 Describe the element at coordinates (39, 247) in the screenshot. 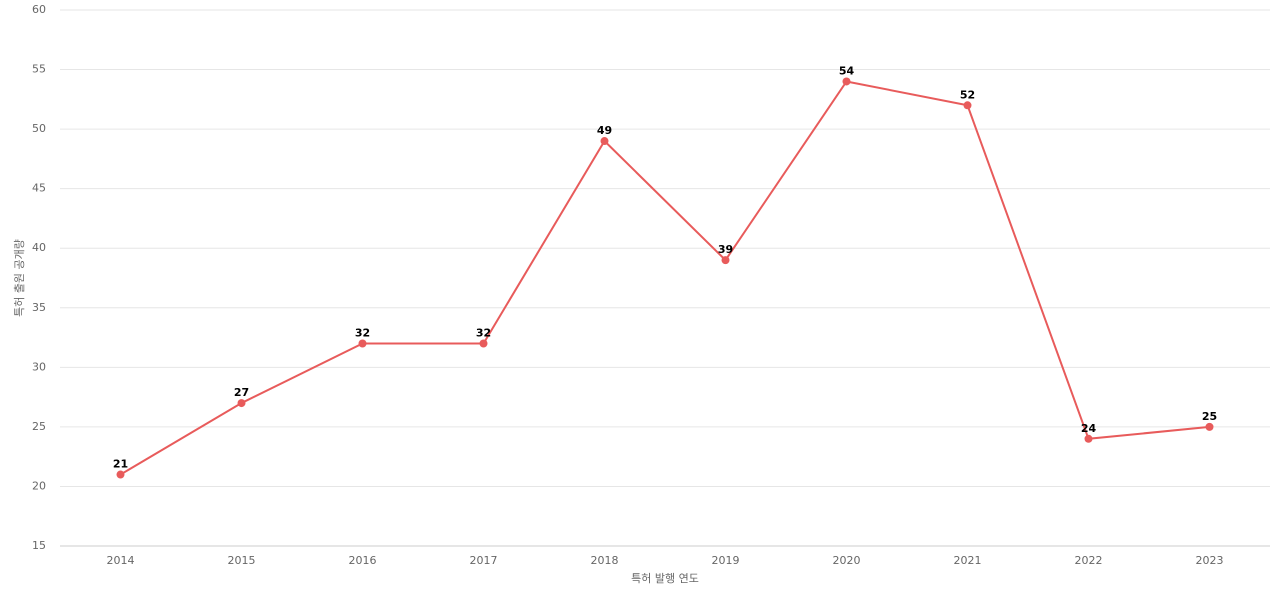

I see `y-tick-label: 40` at that location.